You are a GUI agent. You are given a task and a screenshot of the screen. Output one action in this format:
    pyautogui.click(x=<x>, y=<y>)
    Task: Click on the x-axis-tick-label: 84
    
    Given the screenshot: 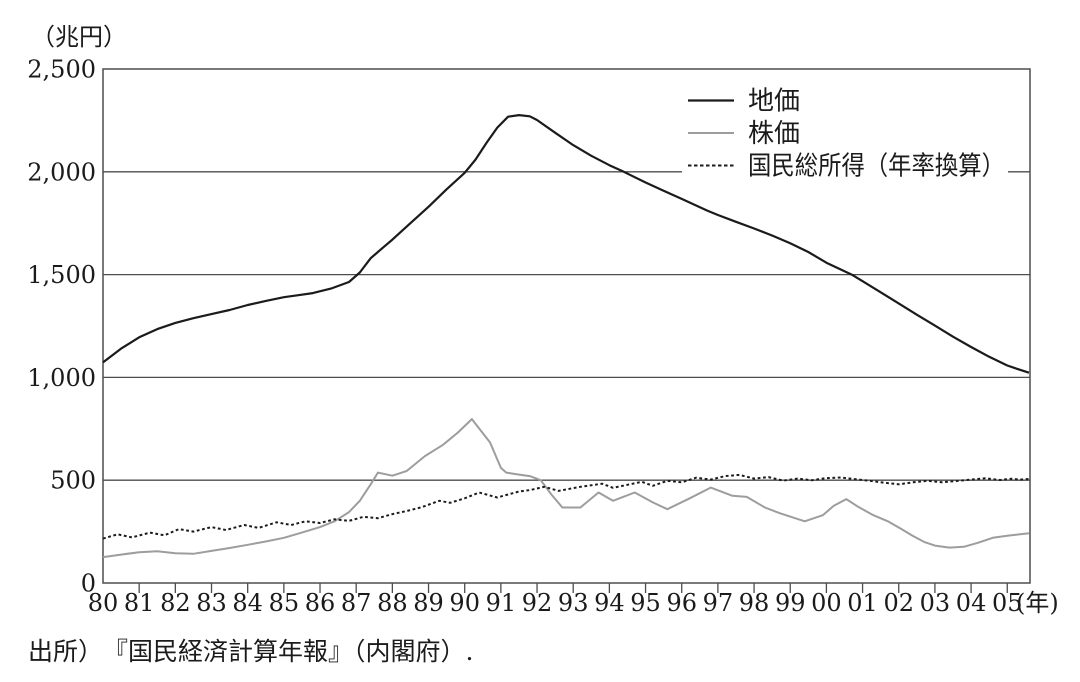 What is the action you would take?
    pyautogui.click(x=247, y=603)
    